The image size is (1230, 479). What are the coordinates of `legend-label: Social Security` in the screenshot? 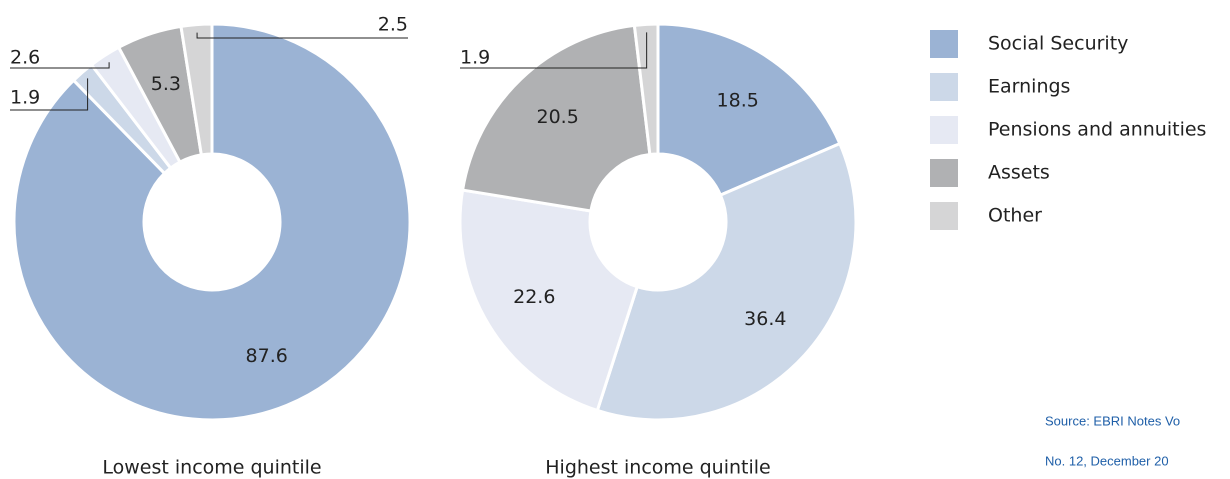 It's located at (1058, 44).